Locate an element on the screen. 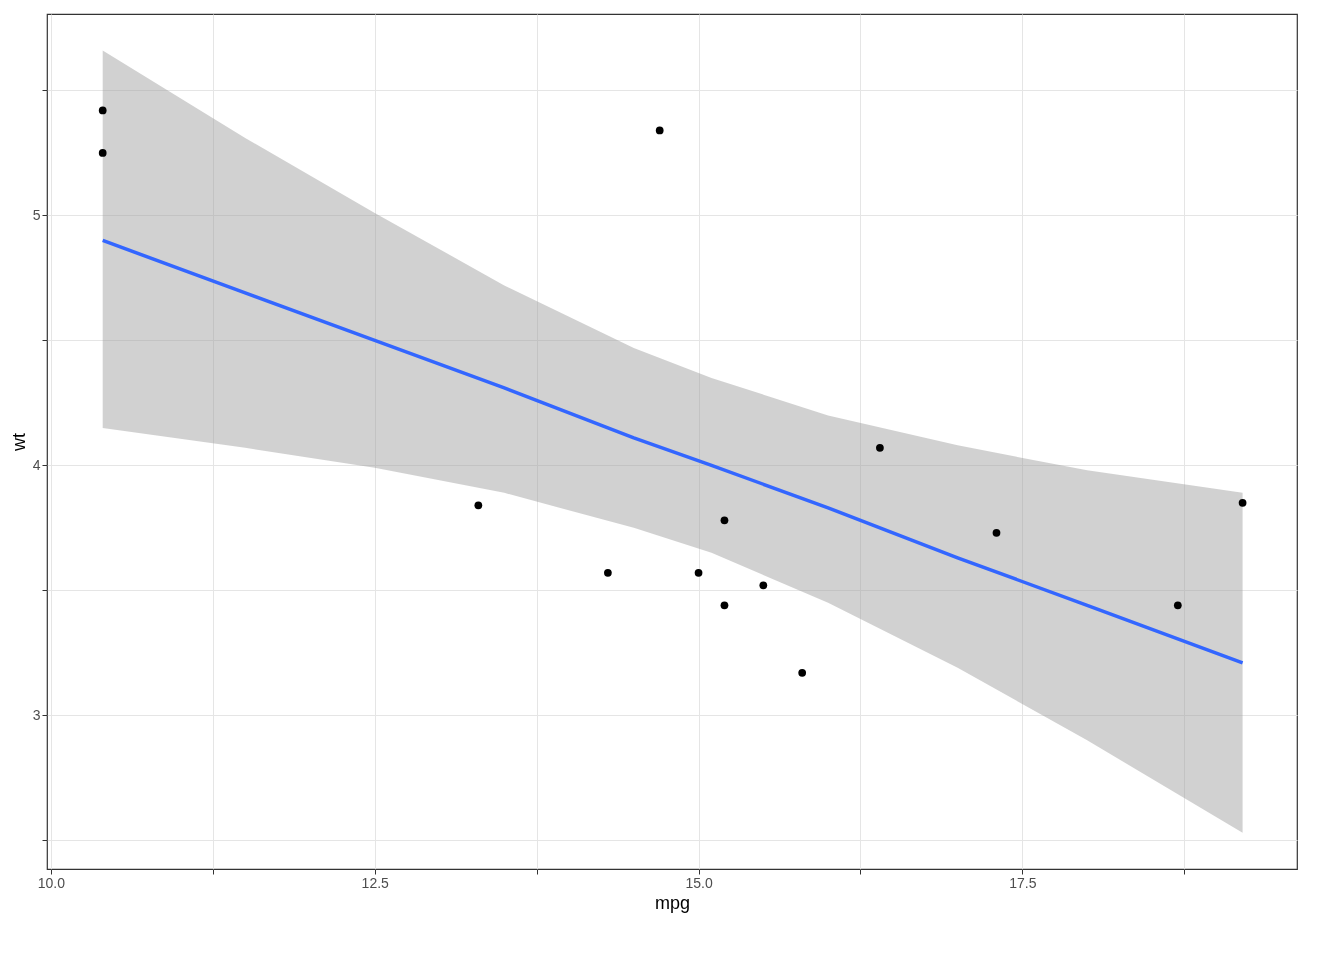 The image size is (1344, 960). x-tick-label: 17.5 is located at coordinates (1023, 882).